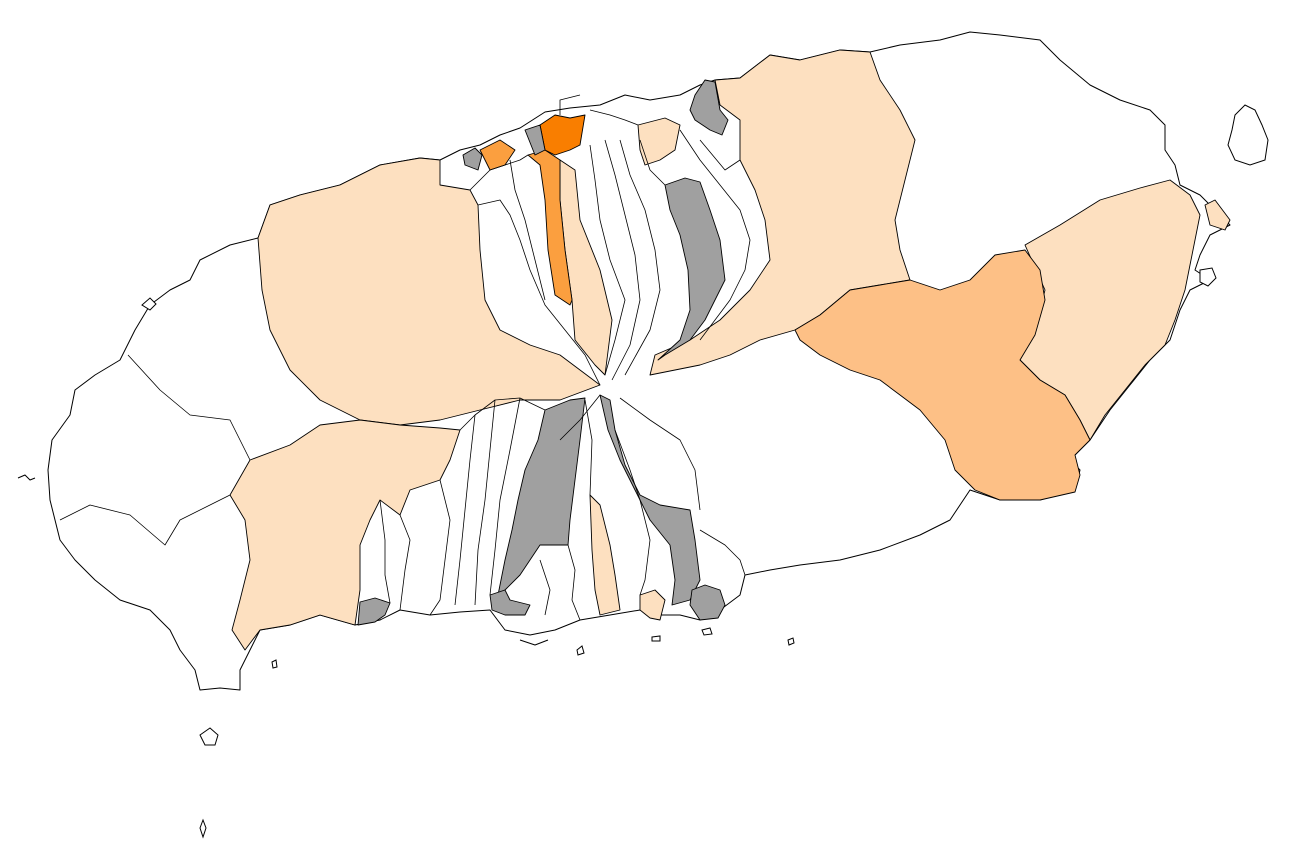  Describe the element at coordinates (345, 535) in the screenshot. I see `region-west-south` at that location.